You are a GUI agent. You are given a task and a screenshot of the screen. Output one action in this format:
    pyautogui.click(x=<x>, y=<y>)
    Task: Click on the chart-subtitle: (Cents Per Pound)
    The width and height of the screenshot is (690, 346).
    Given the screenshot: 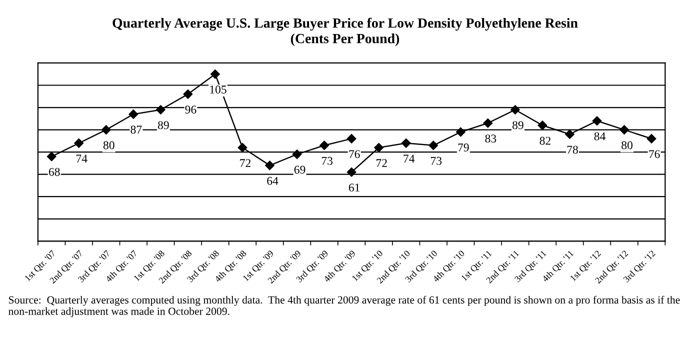 What is the action you would take?
    pyautogui.click(x=345, y=39)
    